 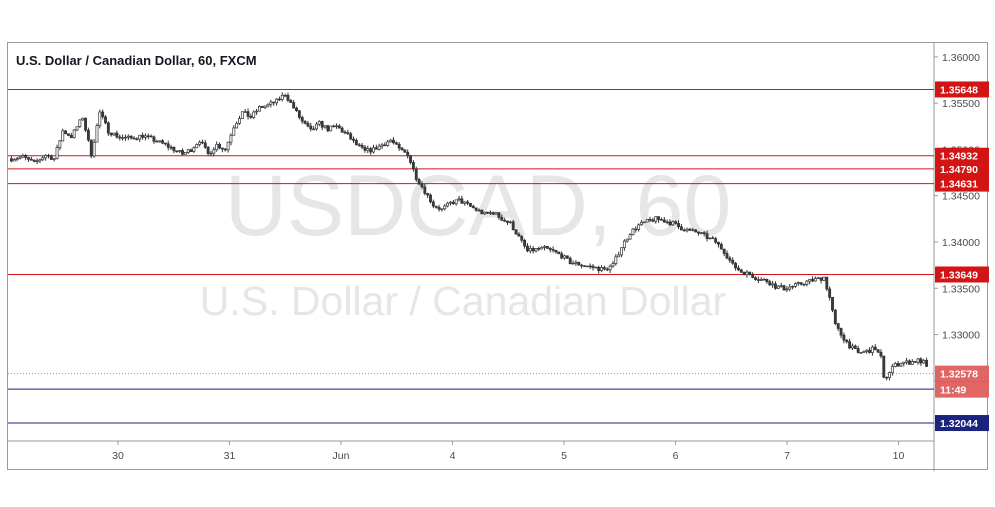 I want to click on level-badge-4-text: 1.33649, so click(x=959, y=275).